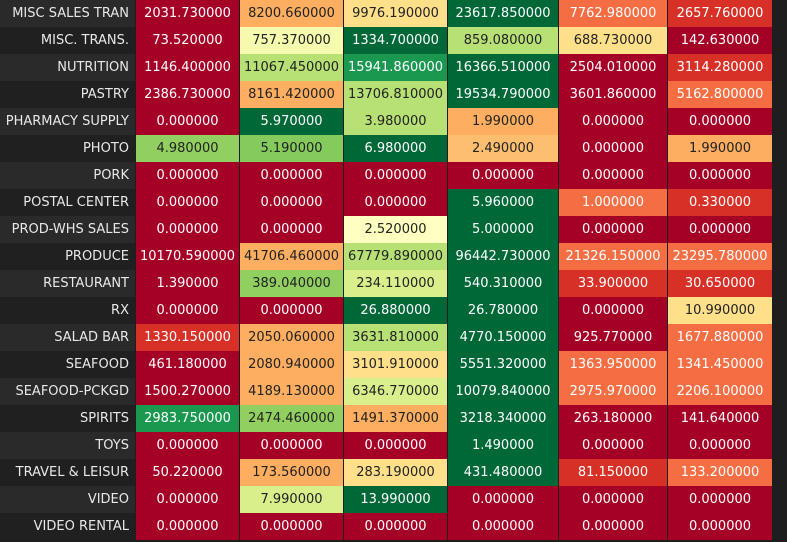  Describe the element at coordinates (503, 364) in the screenshot. I see `table-cell: 5551.320000` at that location.